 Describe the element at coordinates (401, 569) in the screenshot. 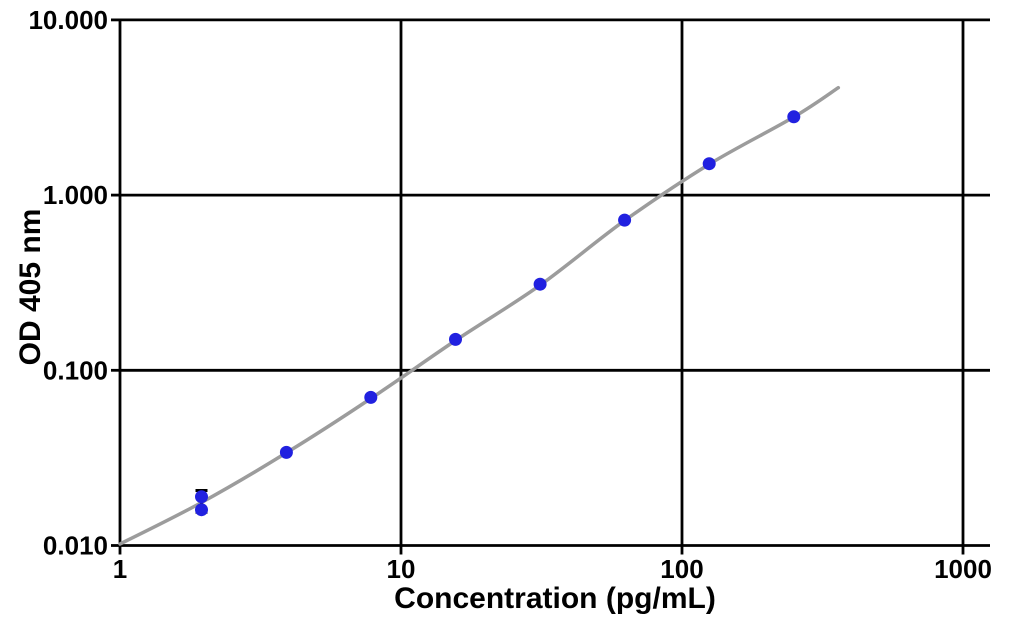

I see `x-tick-label: 10` at that location.